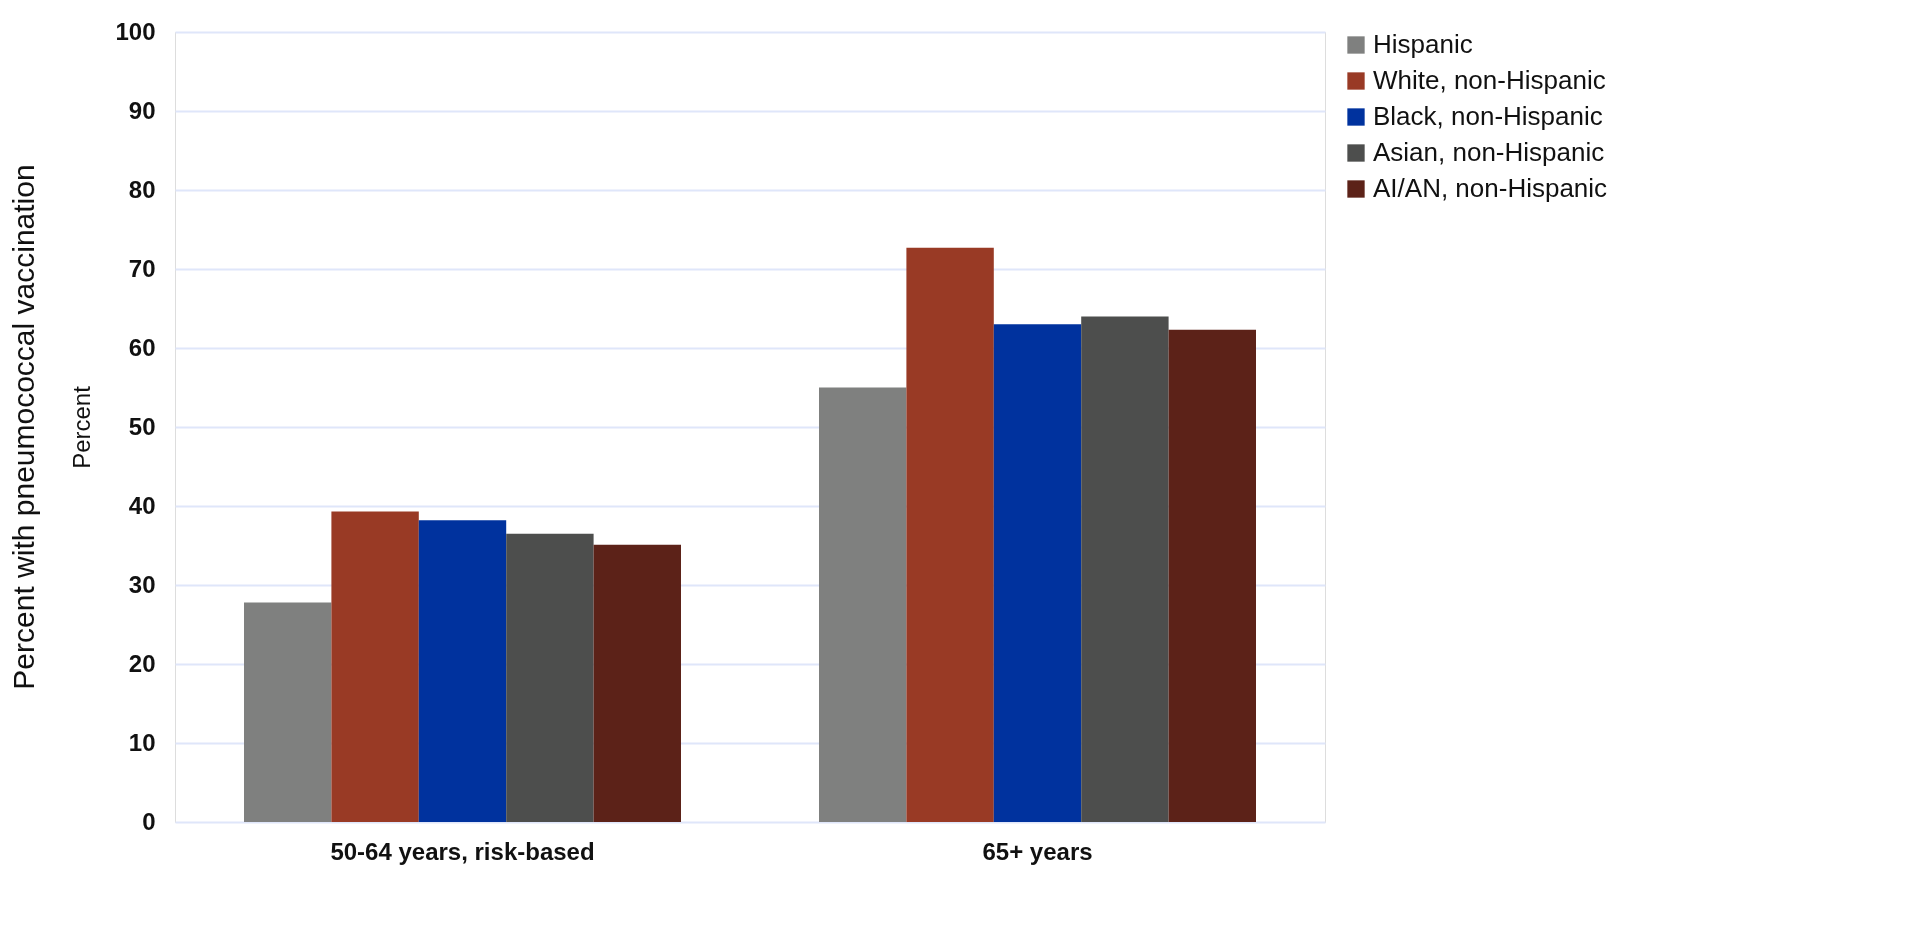 The width and height of the screenshot is (1908, 930). I want to click on y-tick-label: 40, so click(142, 505).